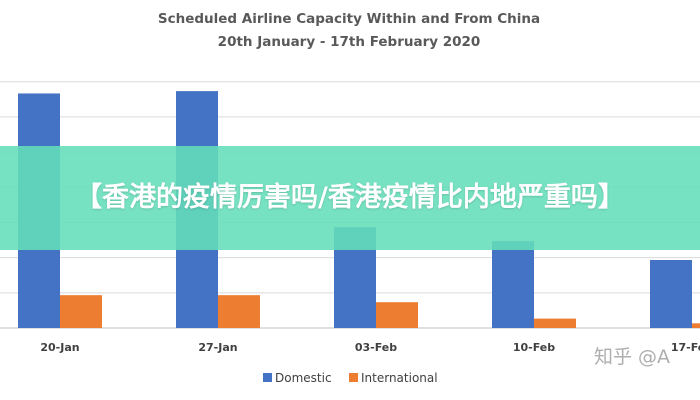 The width and height of the screenshot is (700, 400). Describe the element at coordinates (376, 347) in the screenshot. I see `x-tick-label: 03-Feb` at that location.